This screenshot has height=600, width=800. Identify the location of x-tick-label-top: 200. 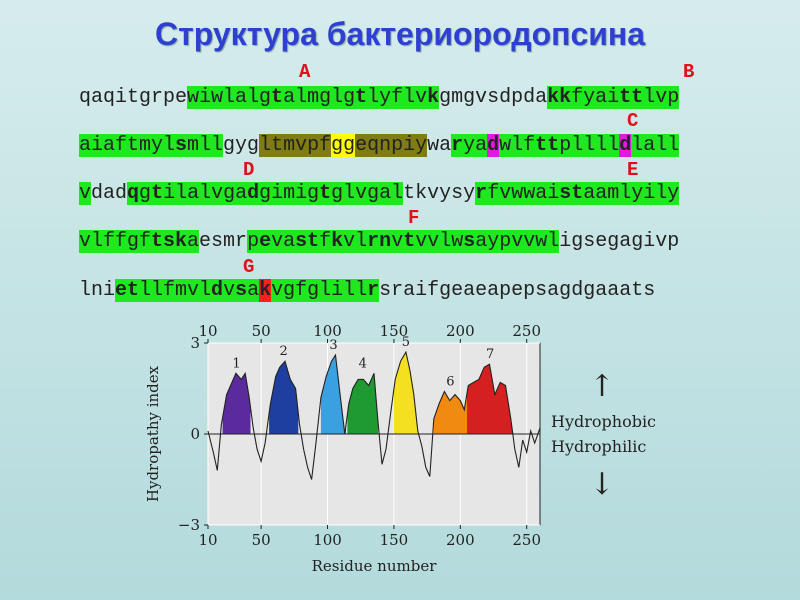
(460, 331).